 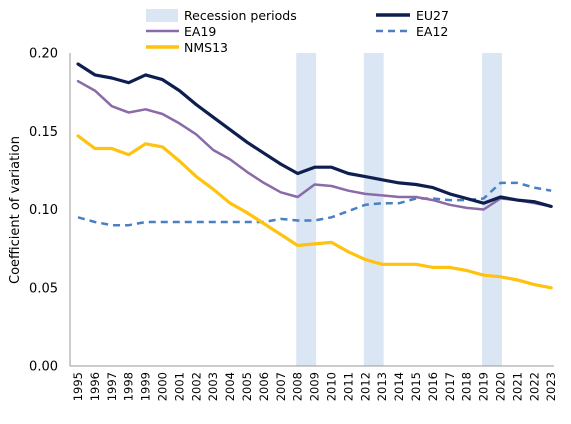 What do you see at coordinates (179, 386) in the screenshot?
I see `x-tick-label: 2001` at bounding box center [179, 386].